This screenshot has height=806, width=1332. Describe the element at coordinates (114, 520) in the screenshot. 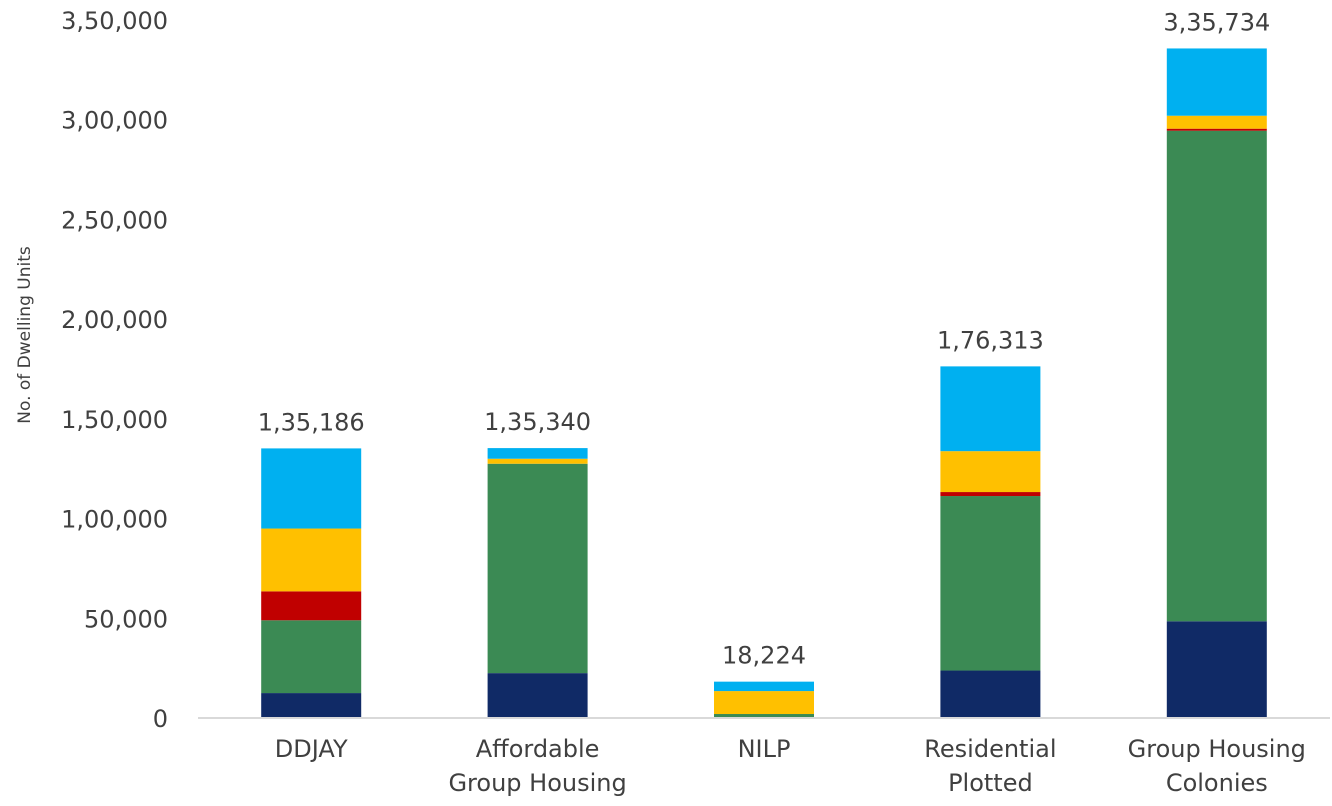

I see `y-tick-label: 1,00,000` at that location.